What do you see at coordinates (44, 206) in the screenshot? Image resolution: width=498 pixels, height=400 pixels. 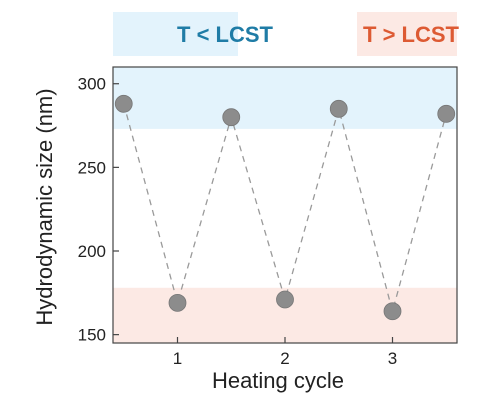 I see `y-axis-title: Hydrodynamic size (nm)` at bounding box center [44, 206].